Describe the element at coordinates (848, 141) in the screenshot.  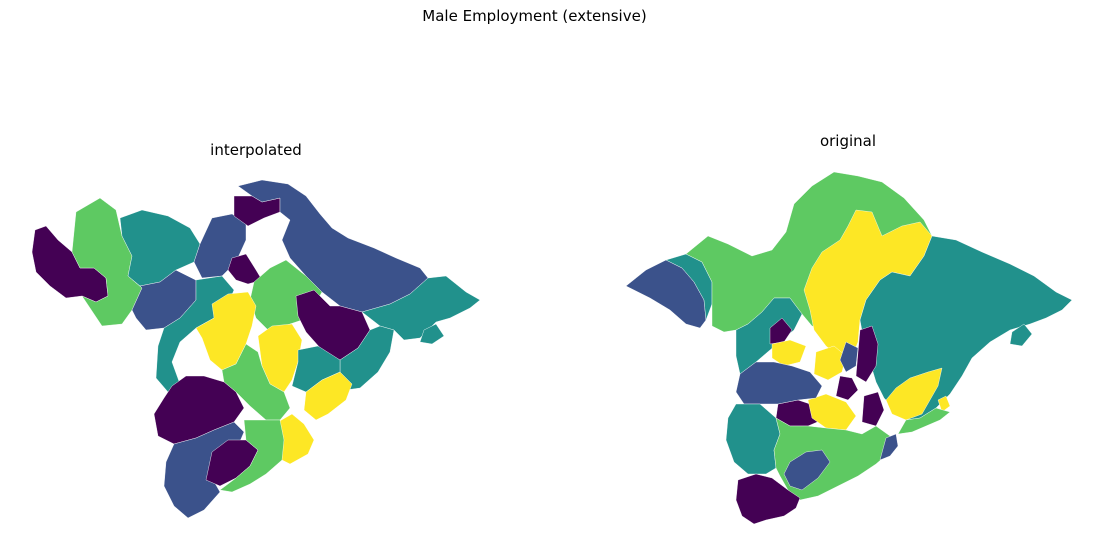
I see `panel-title-original: original` at that location.